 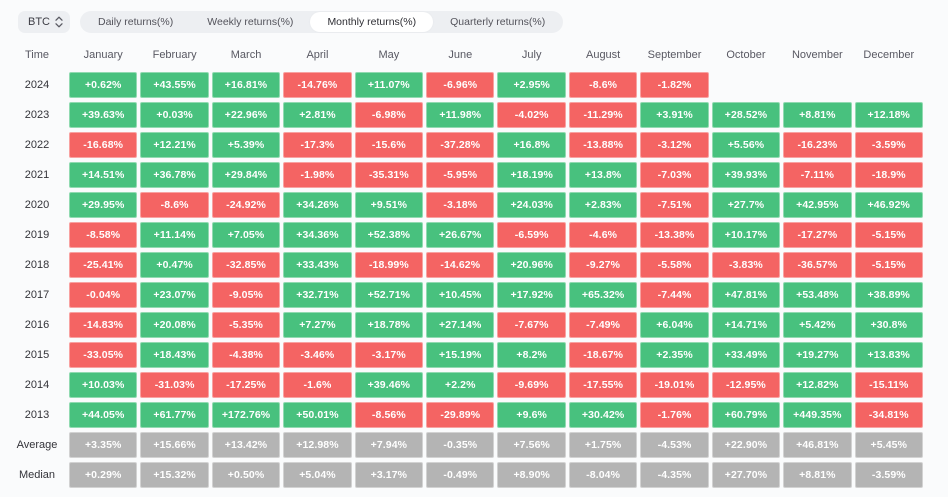 What do you see at coordinates (174, 145) in the screenshot?
I see `return-cell: +12.21%` at bounding box center [174, 145].